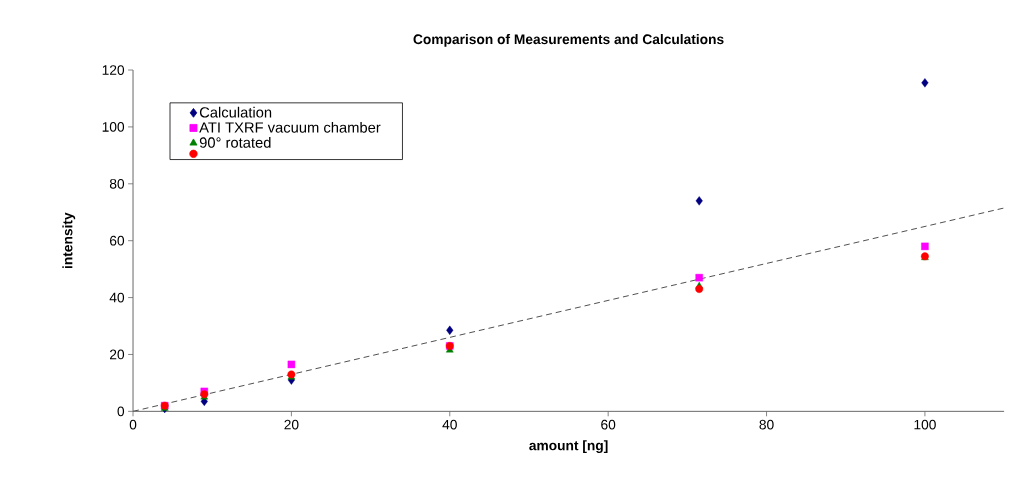 The height and width of the screenshot is (493, 1010). What do you see at coordinates (766, 424) in the screenshot?
I see `x-tick-label: 80` at bounding box center [766, 424].